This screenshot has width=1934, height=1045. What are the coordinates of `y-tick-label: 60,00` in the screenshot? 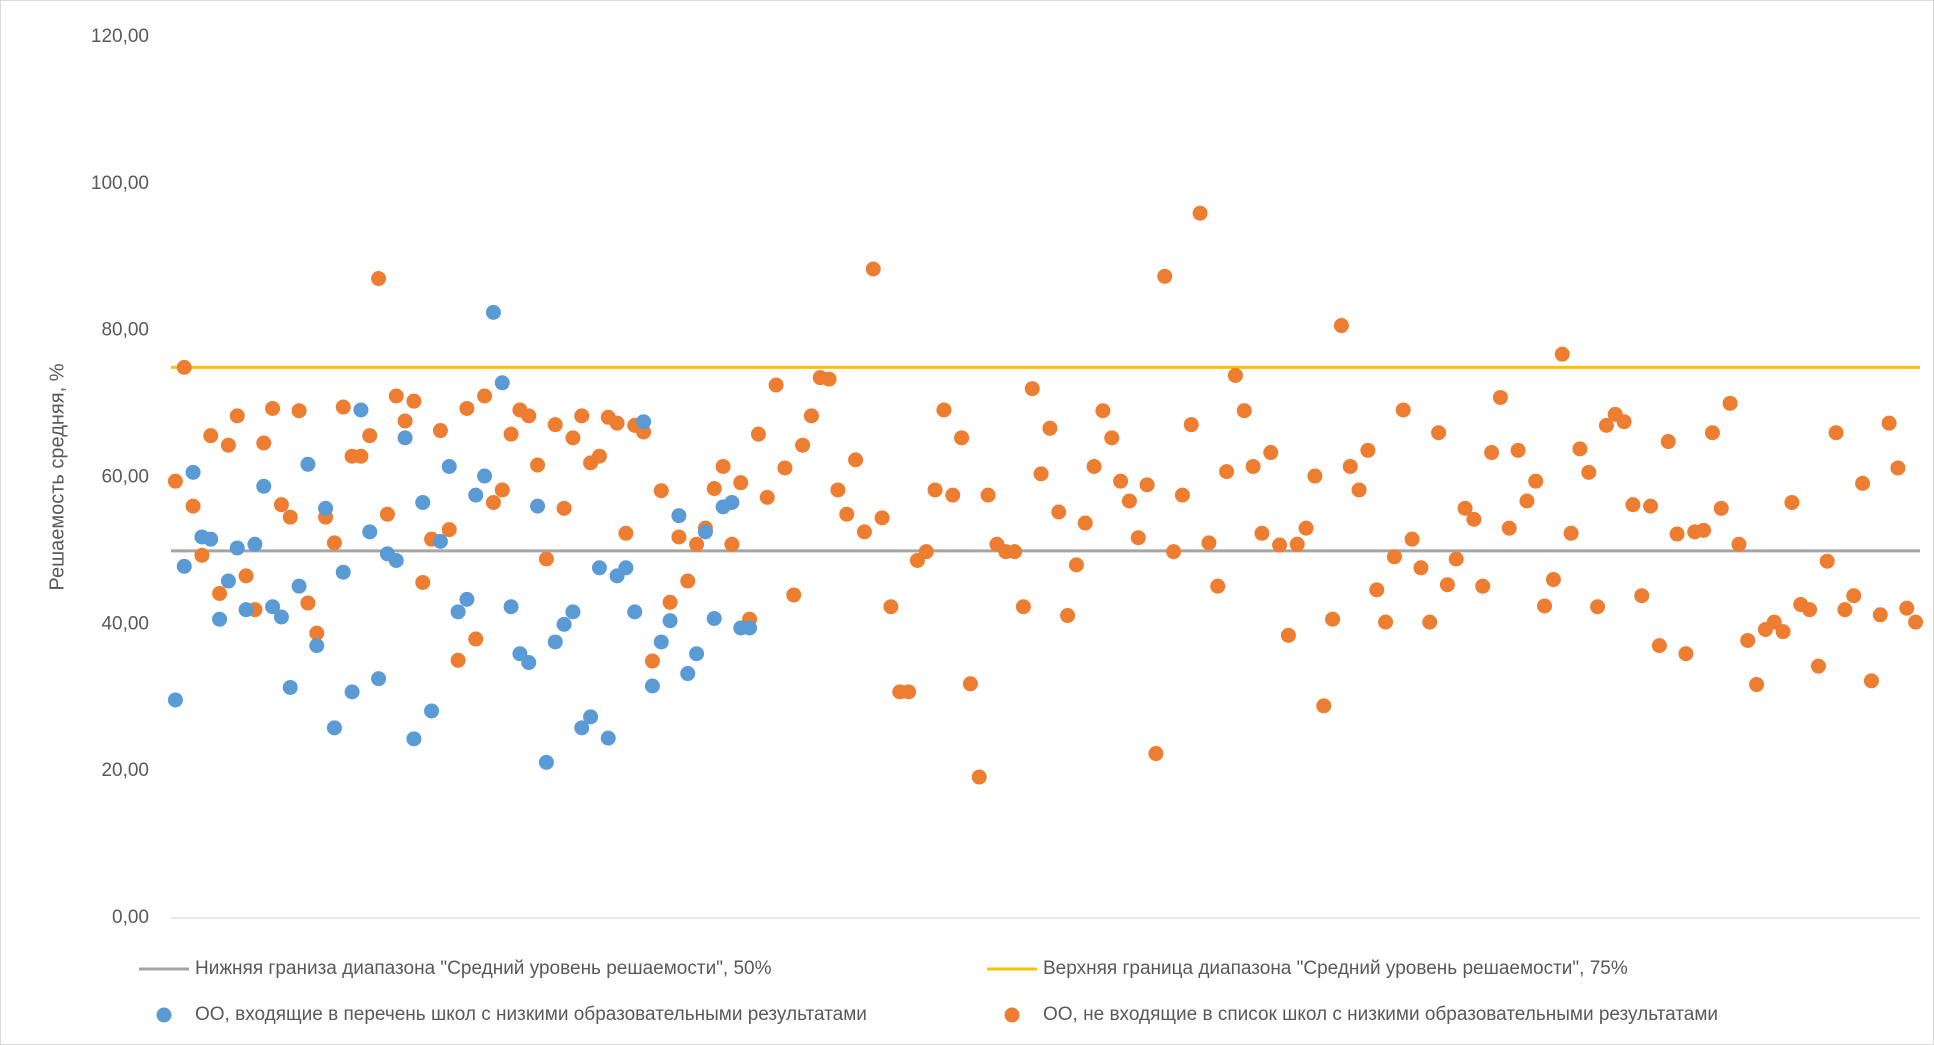 It's located at (125, 477).